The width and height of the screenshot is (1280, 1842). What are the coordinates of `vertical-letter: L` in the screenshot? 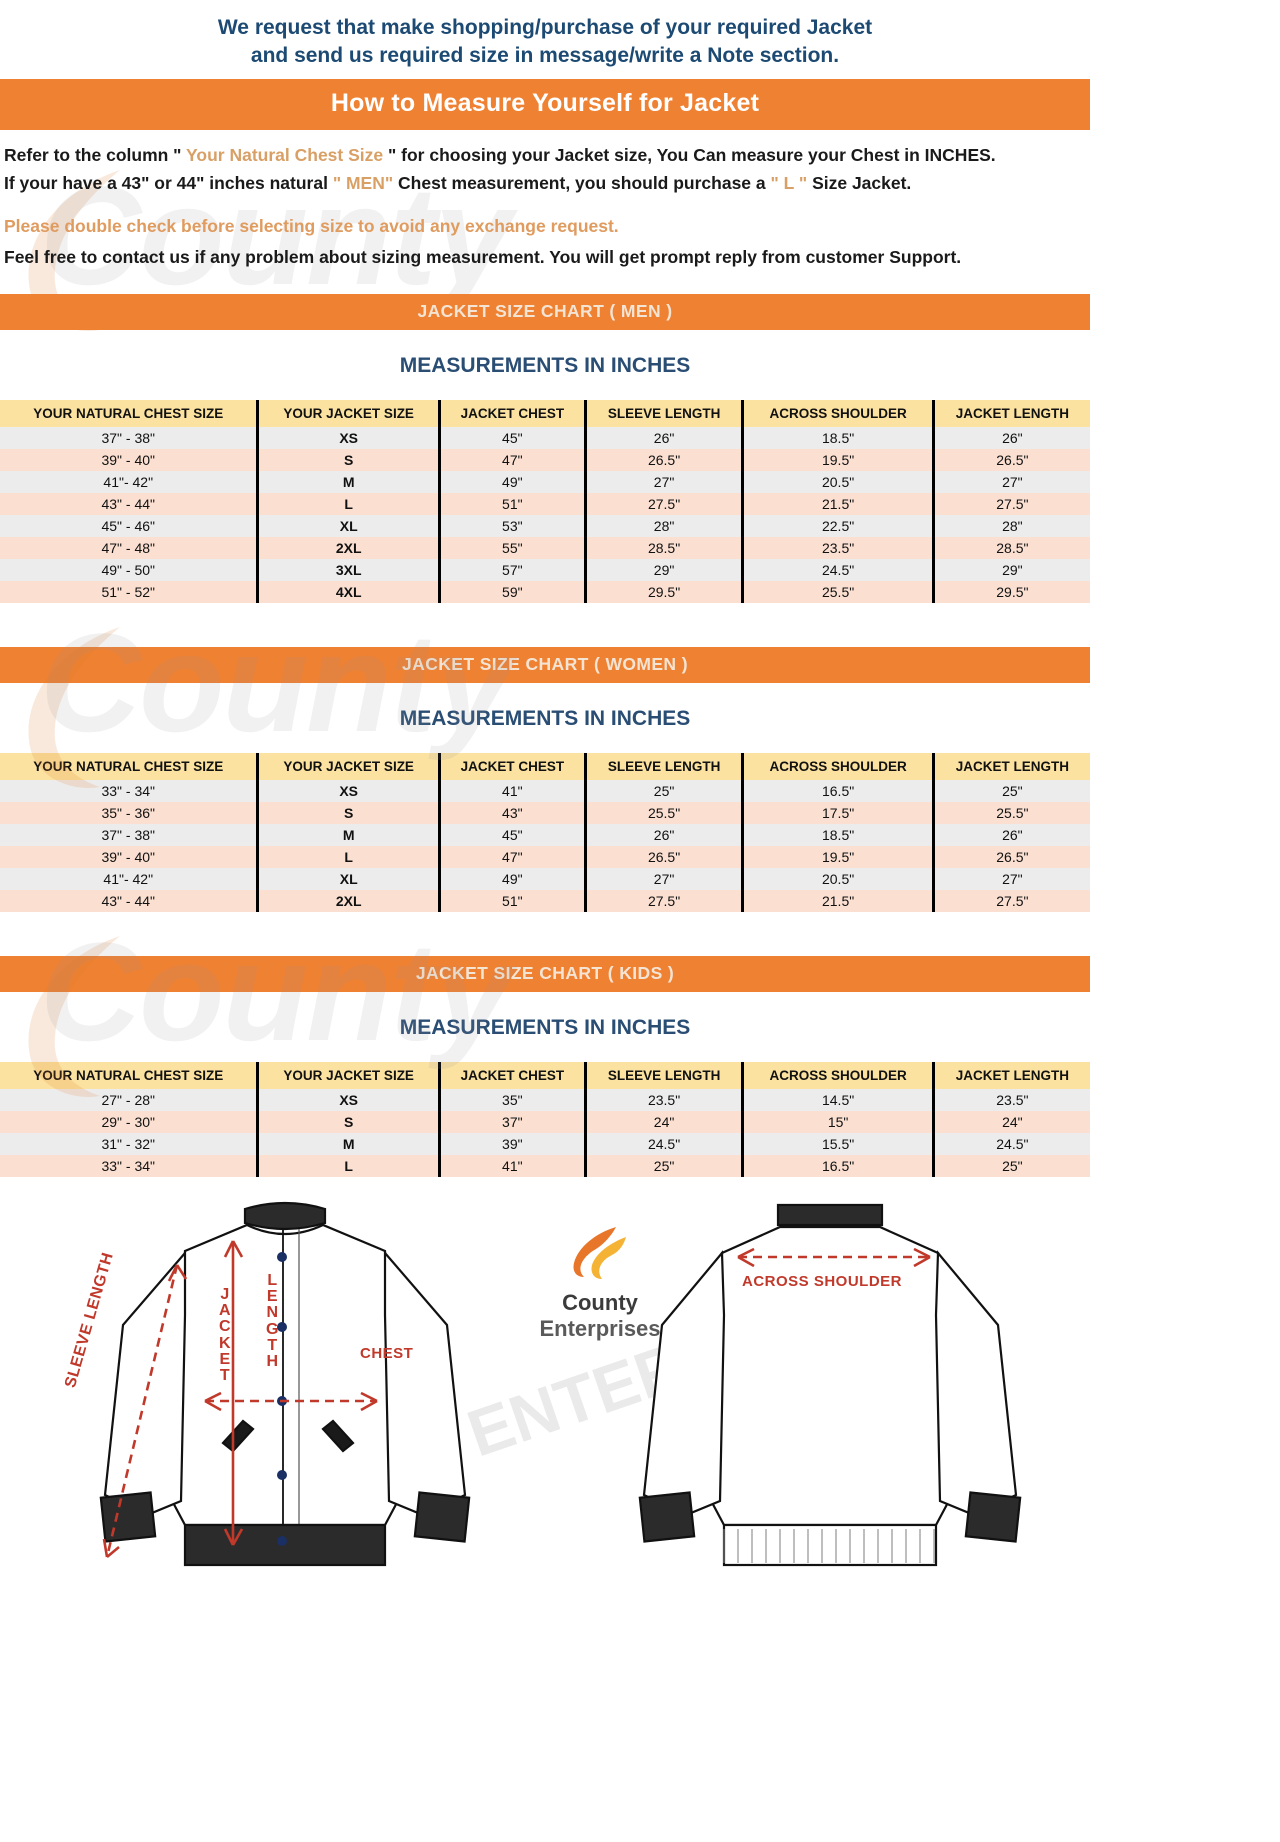 It's located at (272, 1280).